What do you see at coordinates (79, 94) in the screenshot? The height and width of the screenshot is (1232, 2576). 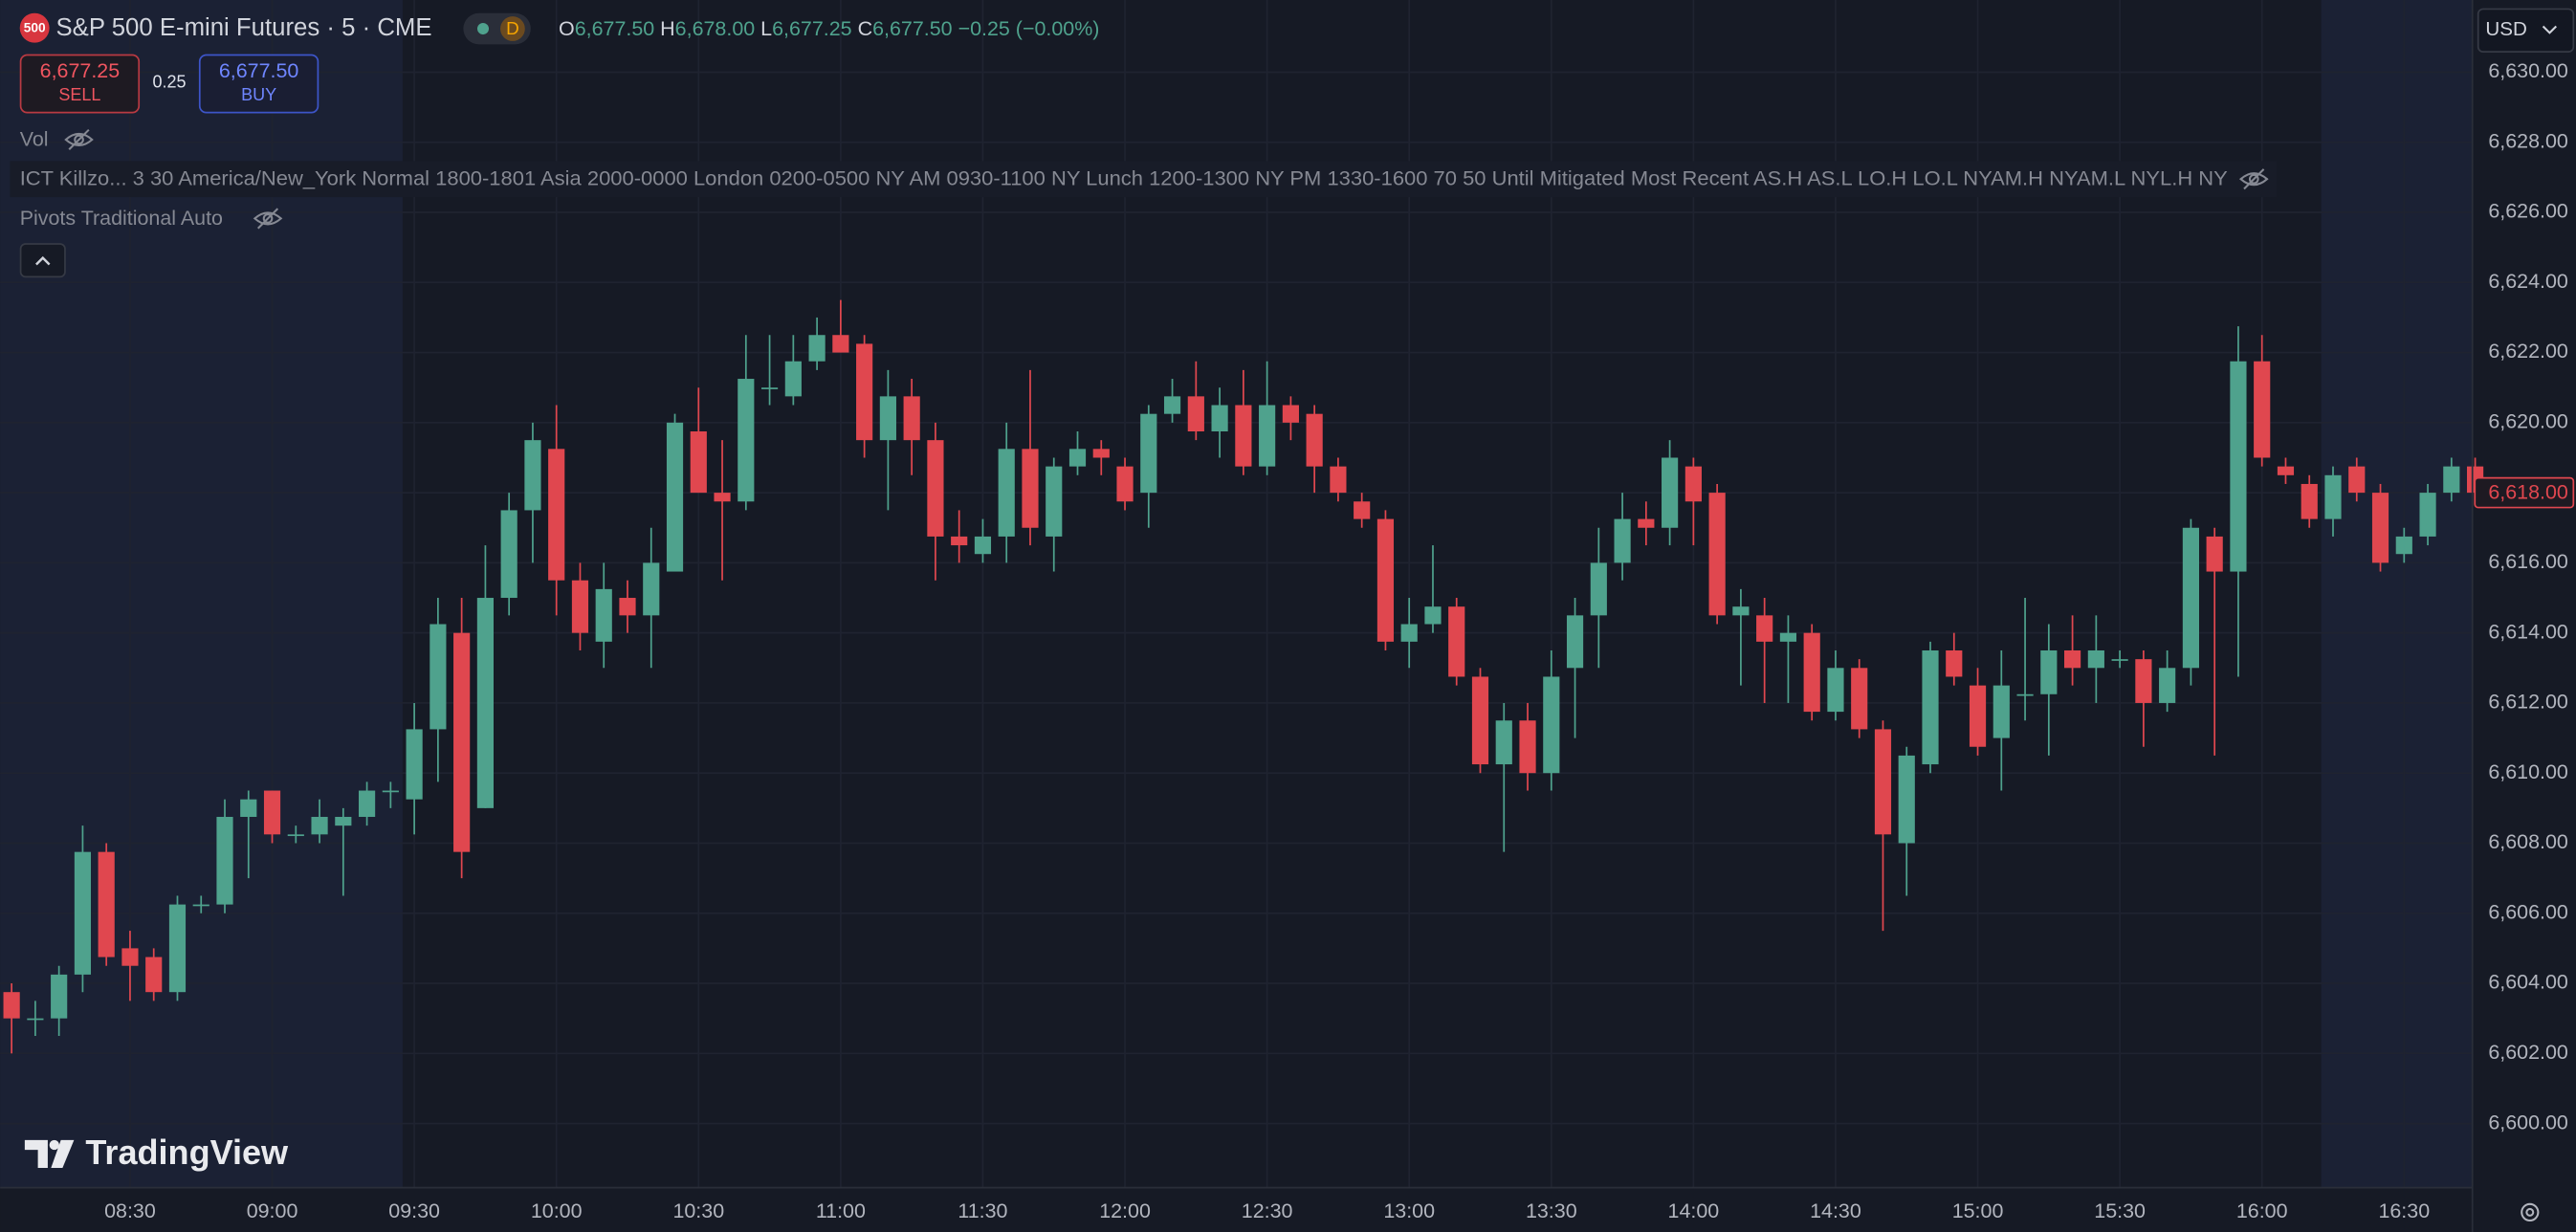 I see `sell-label: SELL` at bounding box center [79, 94].